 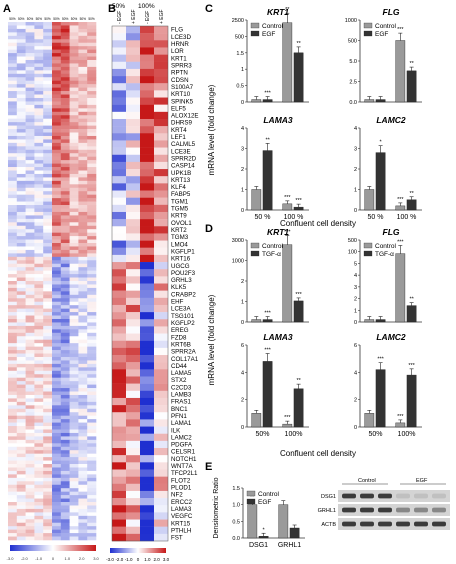 I want to click on significance-marker: **, so click(x=287, y=10).